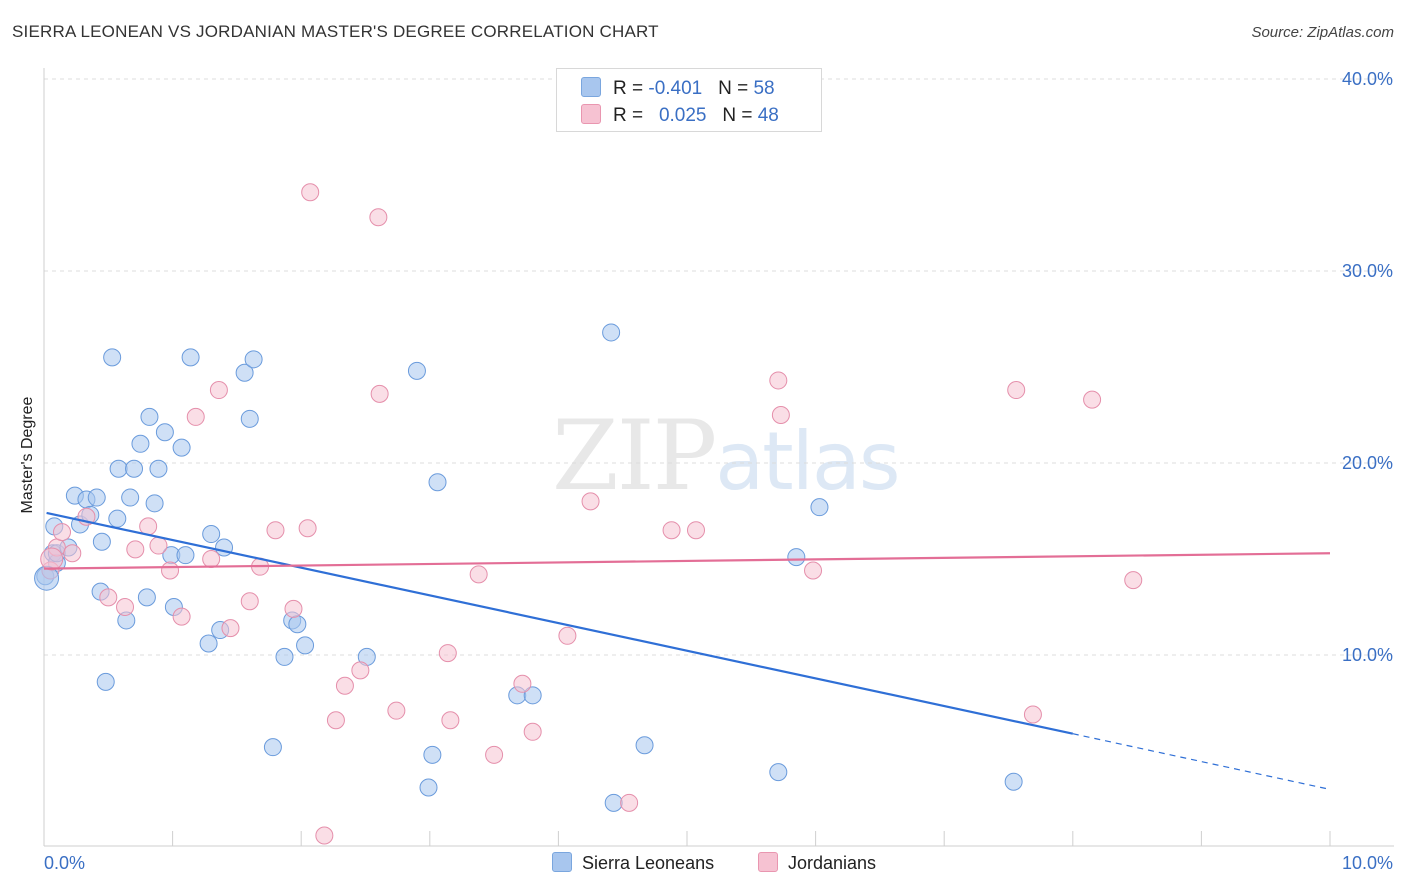  Describe the element at coordinates (764, 88) in the screenshot. I see `legend-n-value: 58` at that location.